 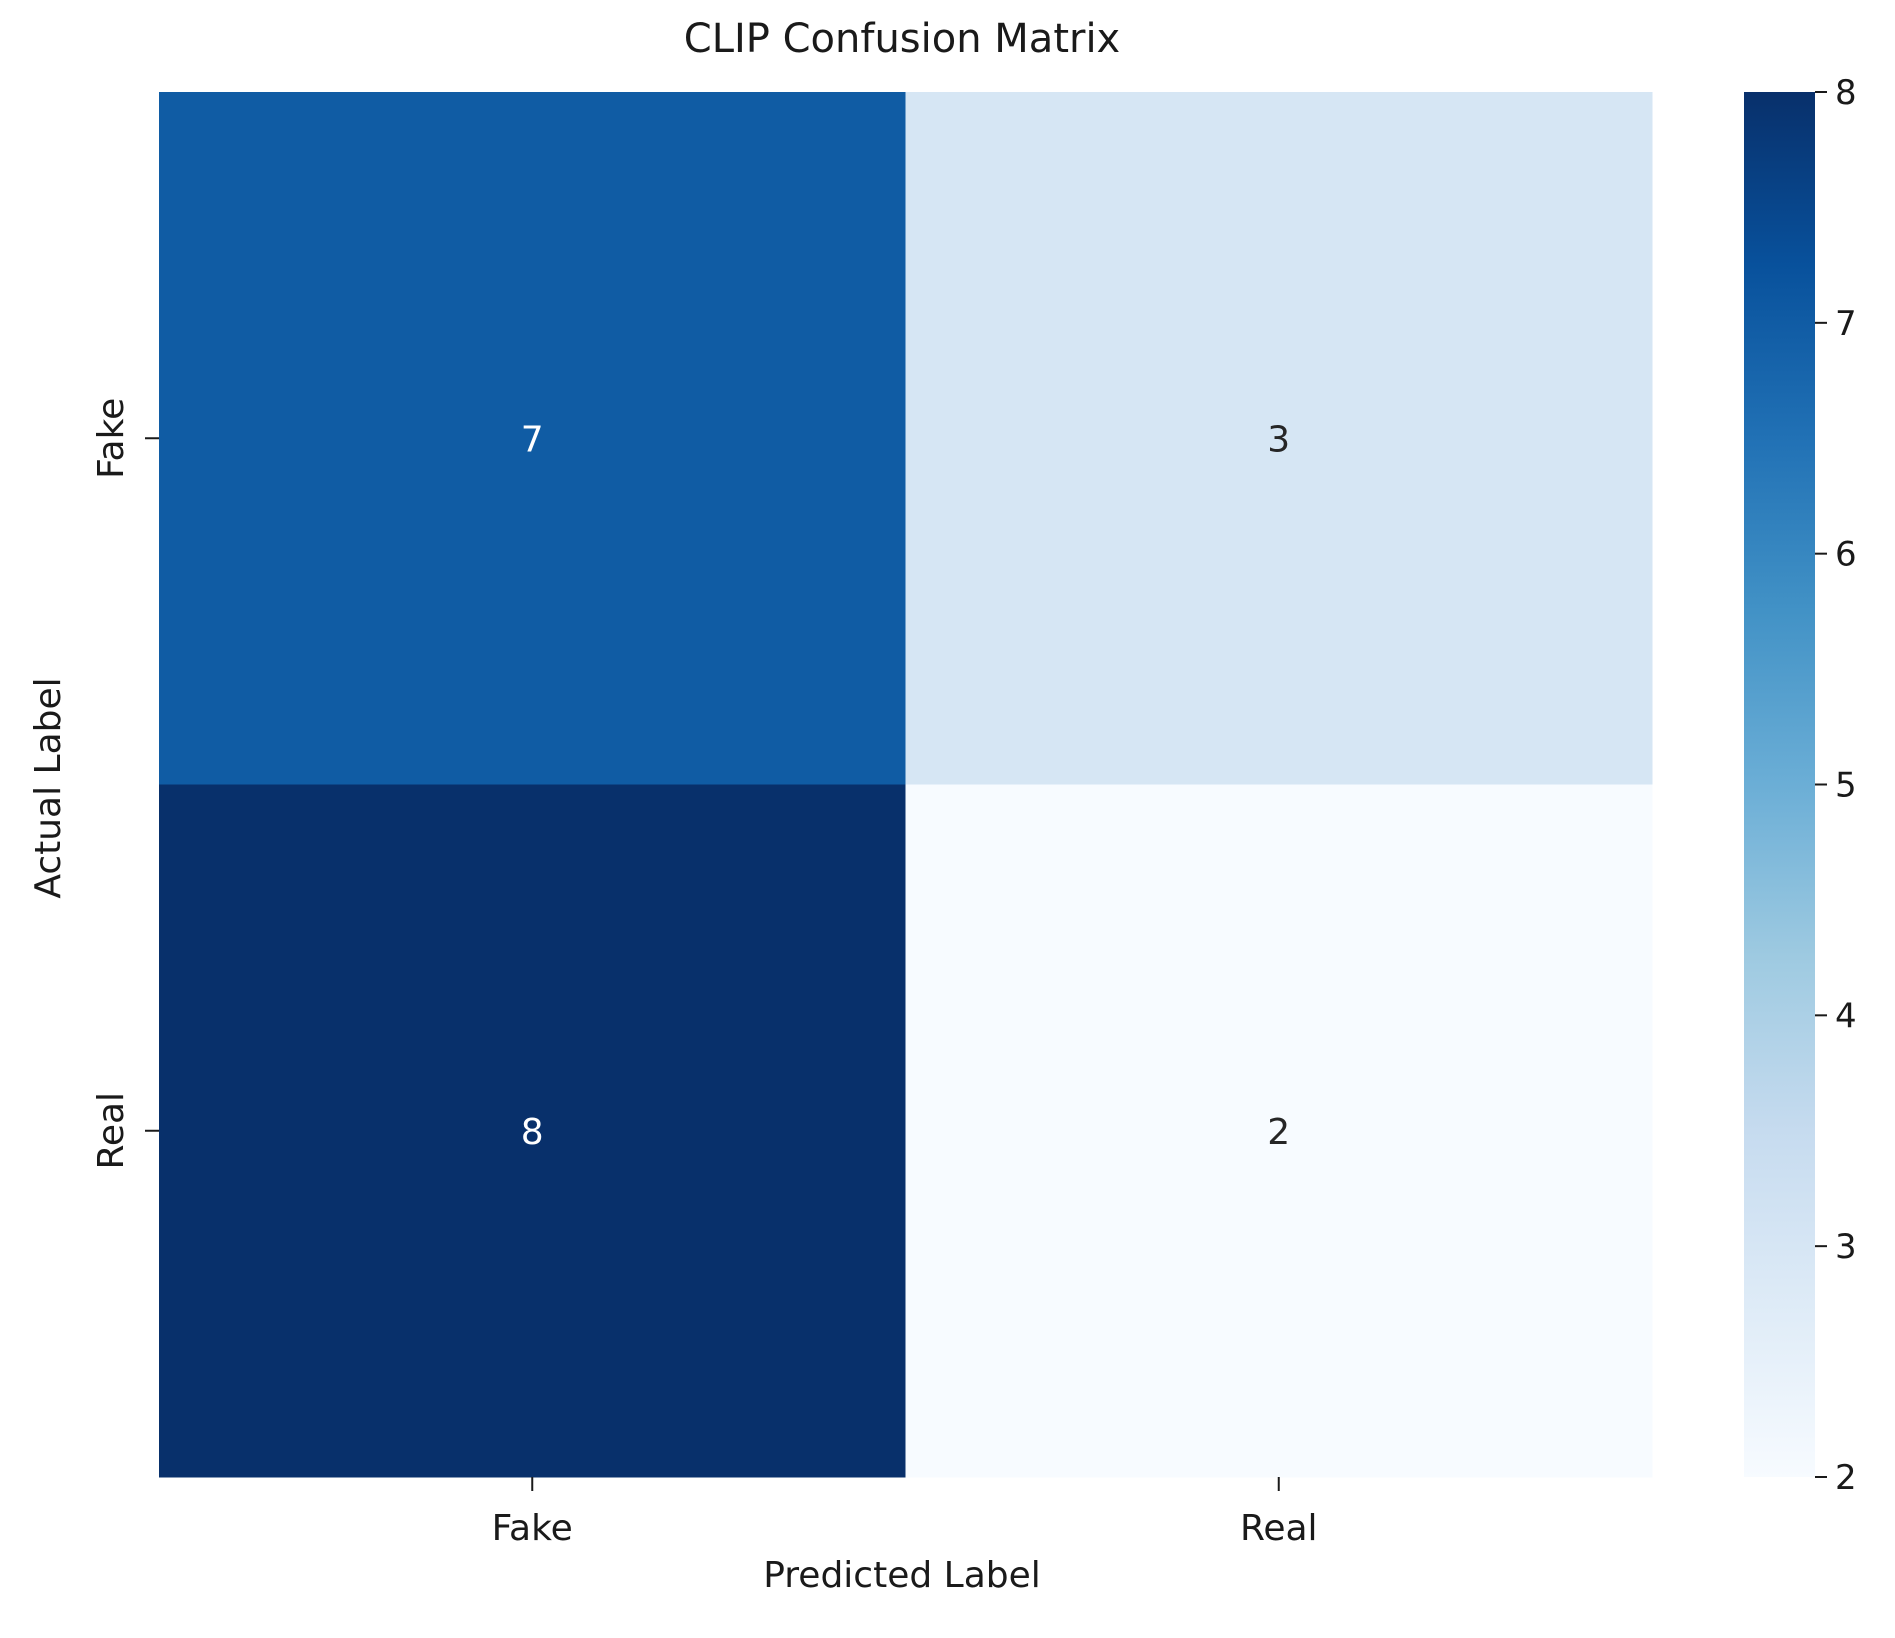 What do you see at coordinates (532, 1528) in the screenshot?
I see `x-tick-label-fake: Fake` at bounding box center [532, 1528].